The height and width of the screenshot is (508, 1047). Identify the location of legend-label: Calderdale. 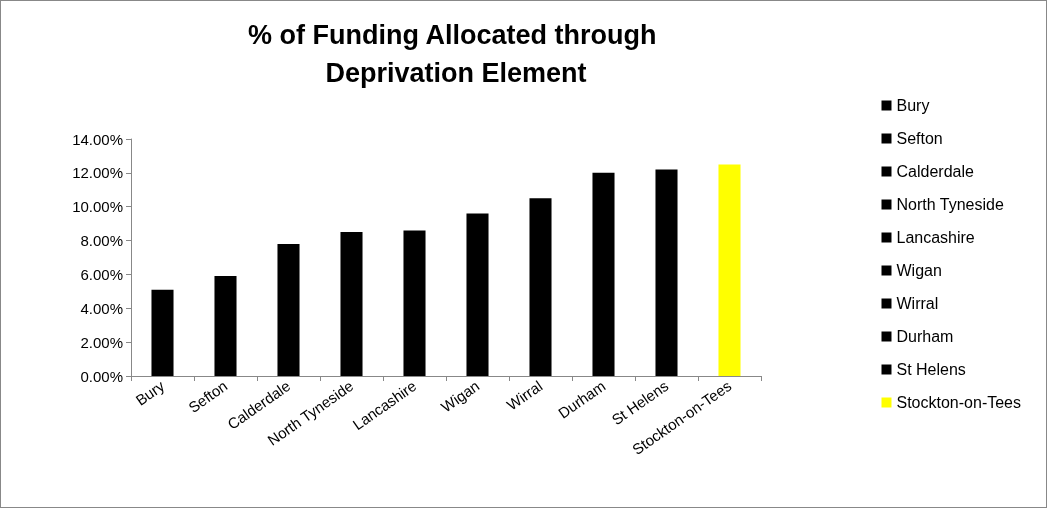
(935, 171).